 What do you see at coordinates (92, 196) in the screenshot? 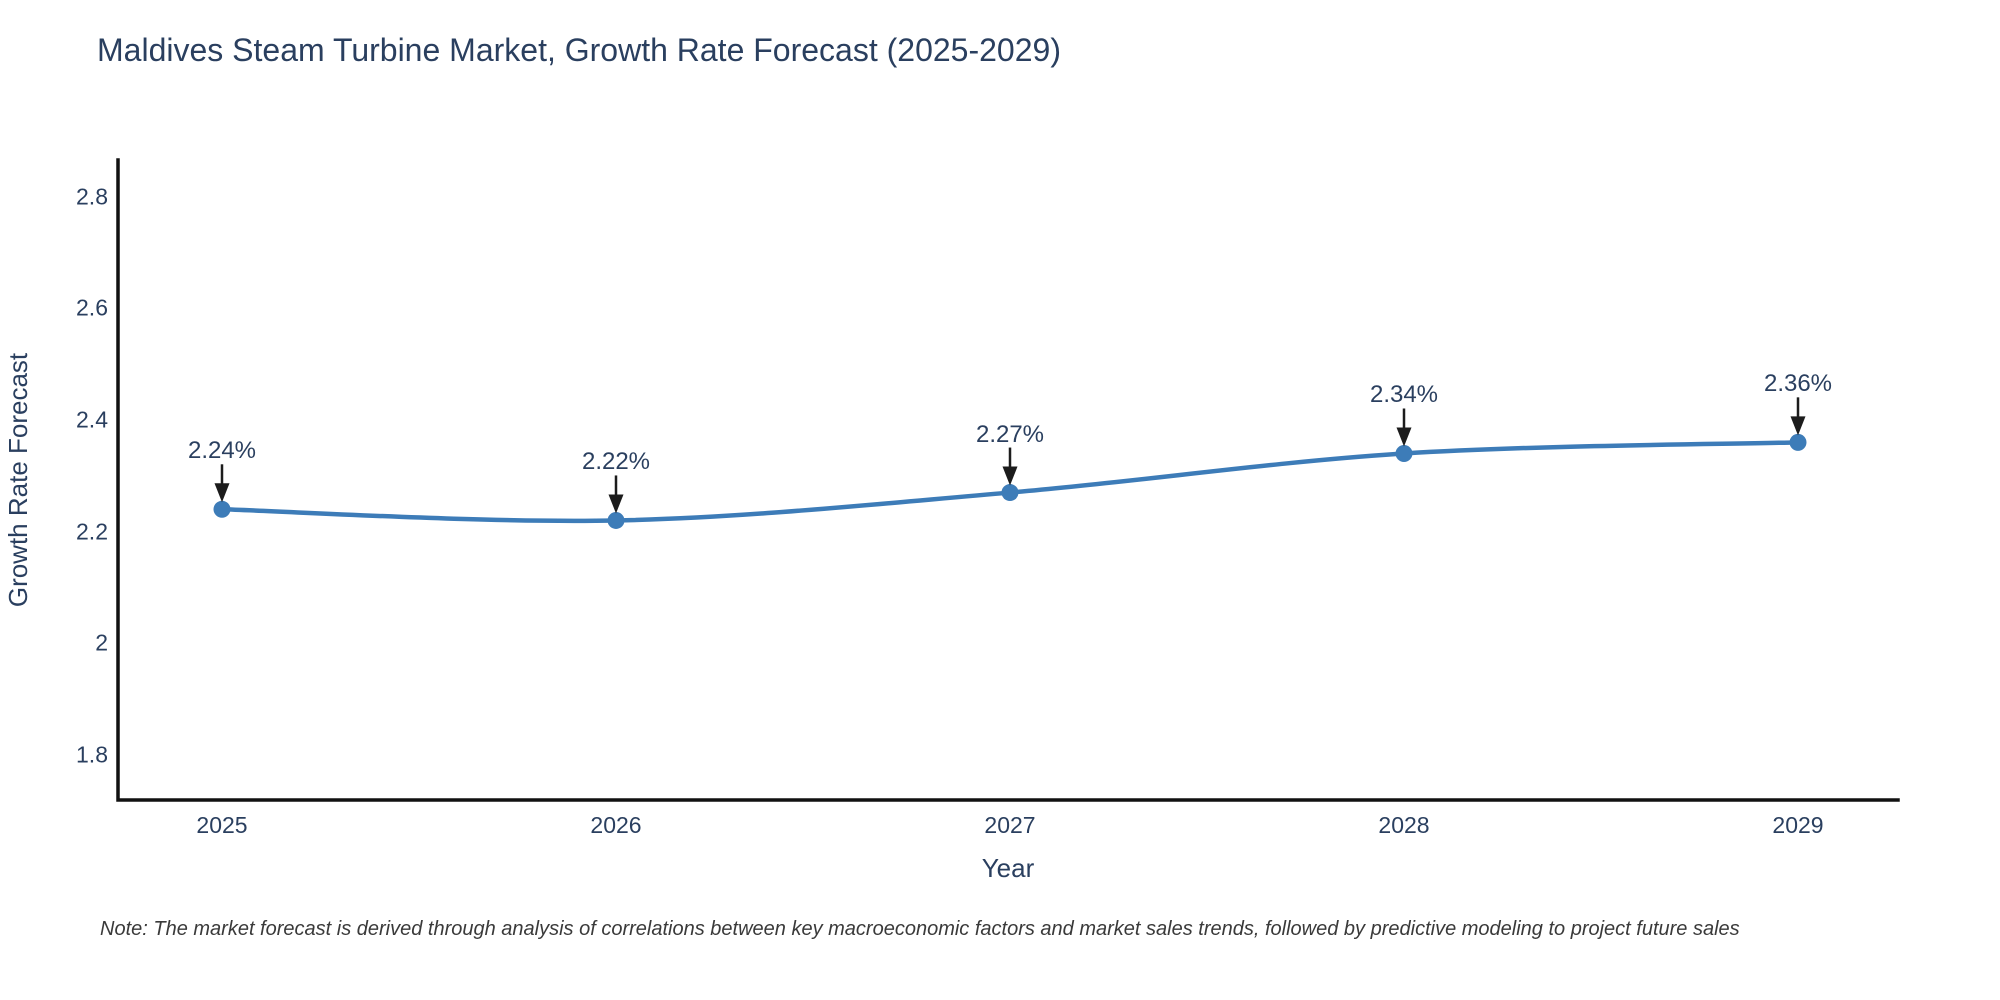
I see `y-tick-label: 2.8` at bounding box center [92, 196].